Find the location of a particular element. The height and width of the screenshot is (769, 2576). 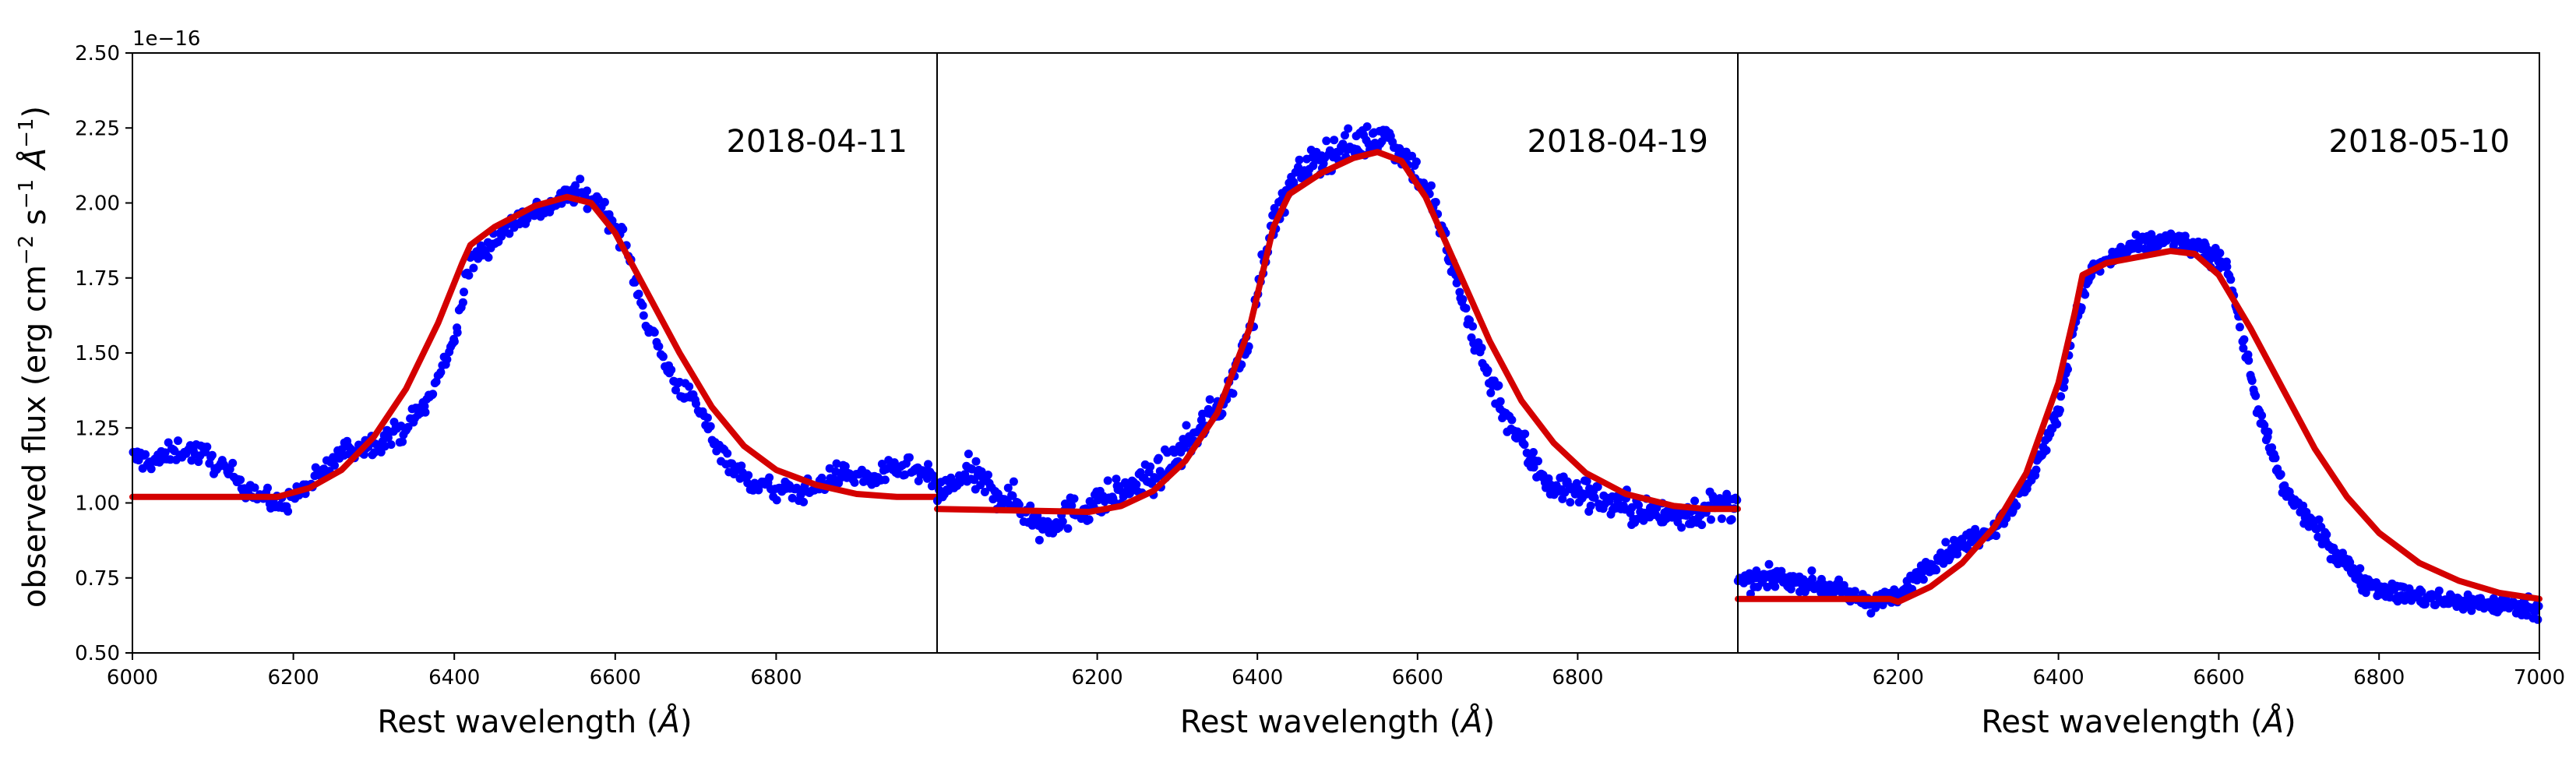

y-axis-title: observed flux (erg cm−2 s−1 Å−1) is located at coordinates (34, 357).